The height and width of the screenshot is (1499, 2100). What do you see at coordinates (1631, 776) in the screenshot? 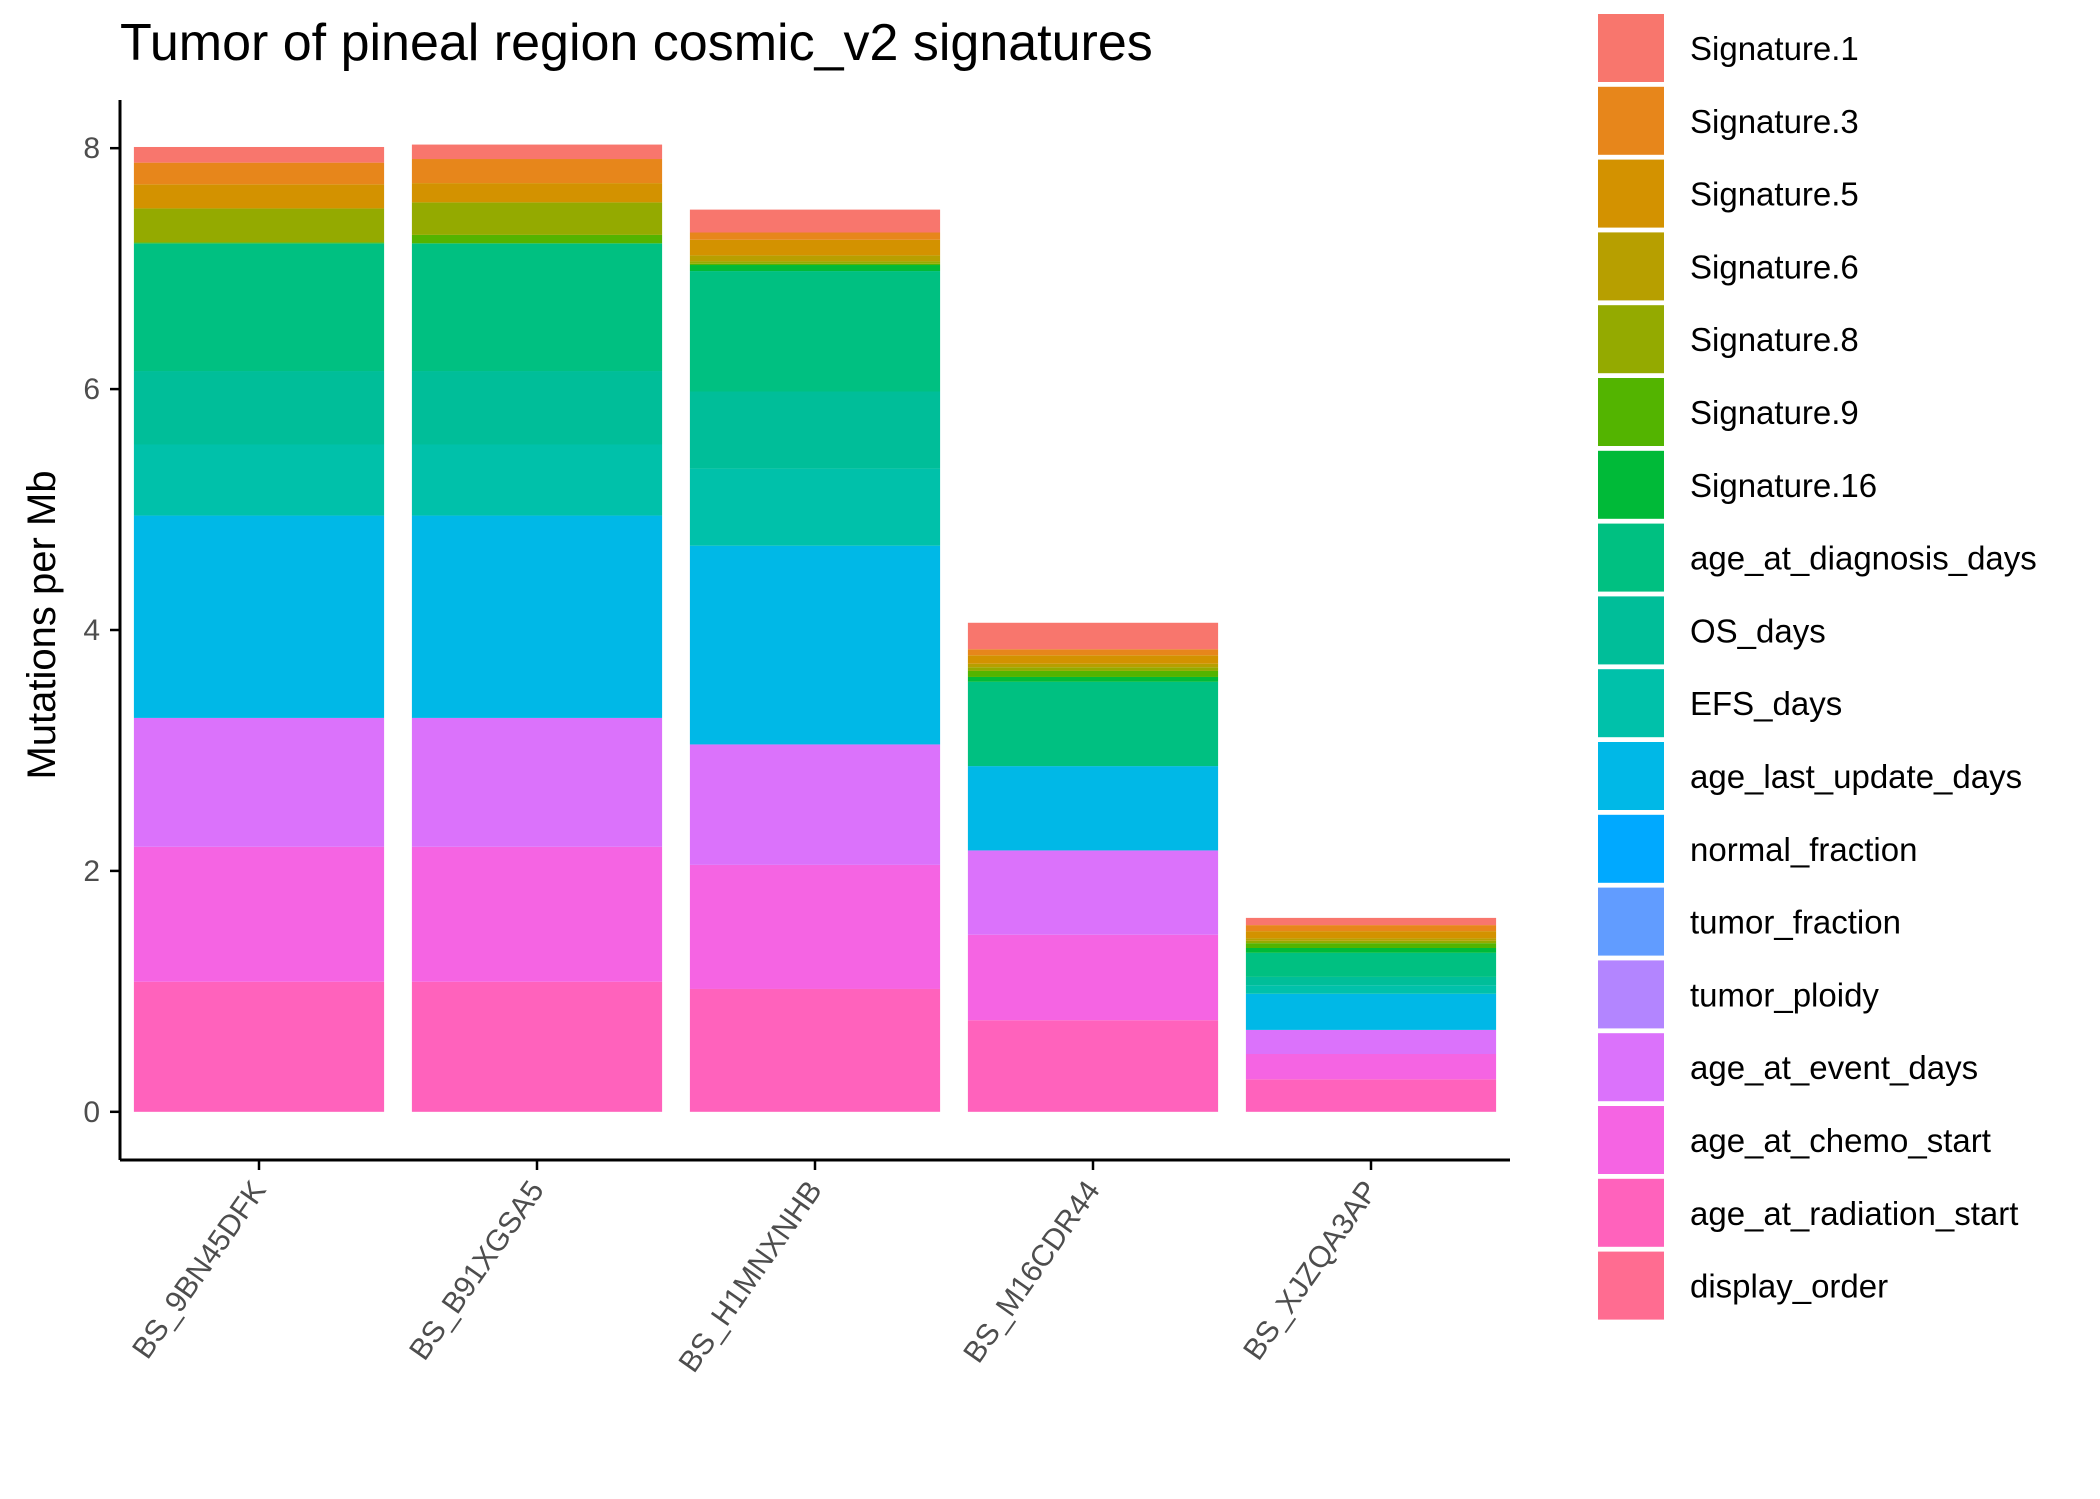
I see `legend-key-age-last-update-days` at bounding box center [1631, 776].